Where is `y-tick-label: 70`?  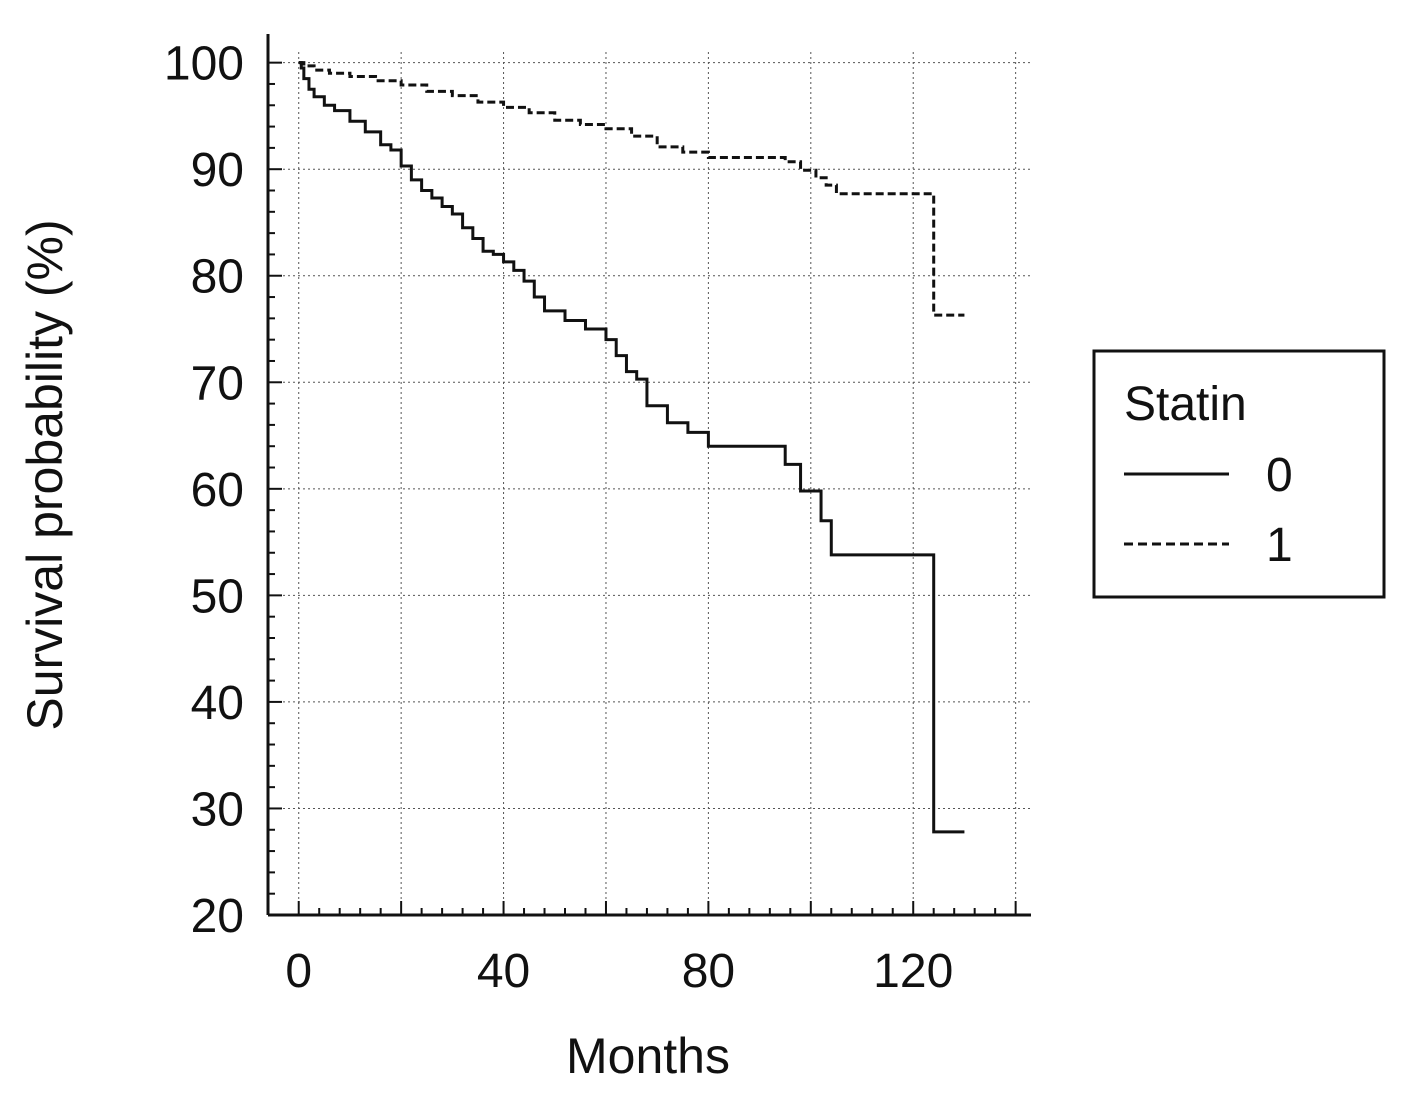 y-tick-label: 70 is located at coordinates (217, 383).